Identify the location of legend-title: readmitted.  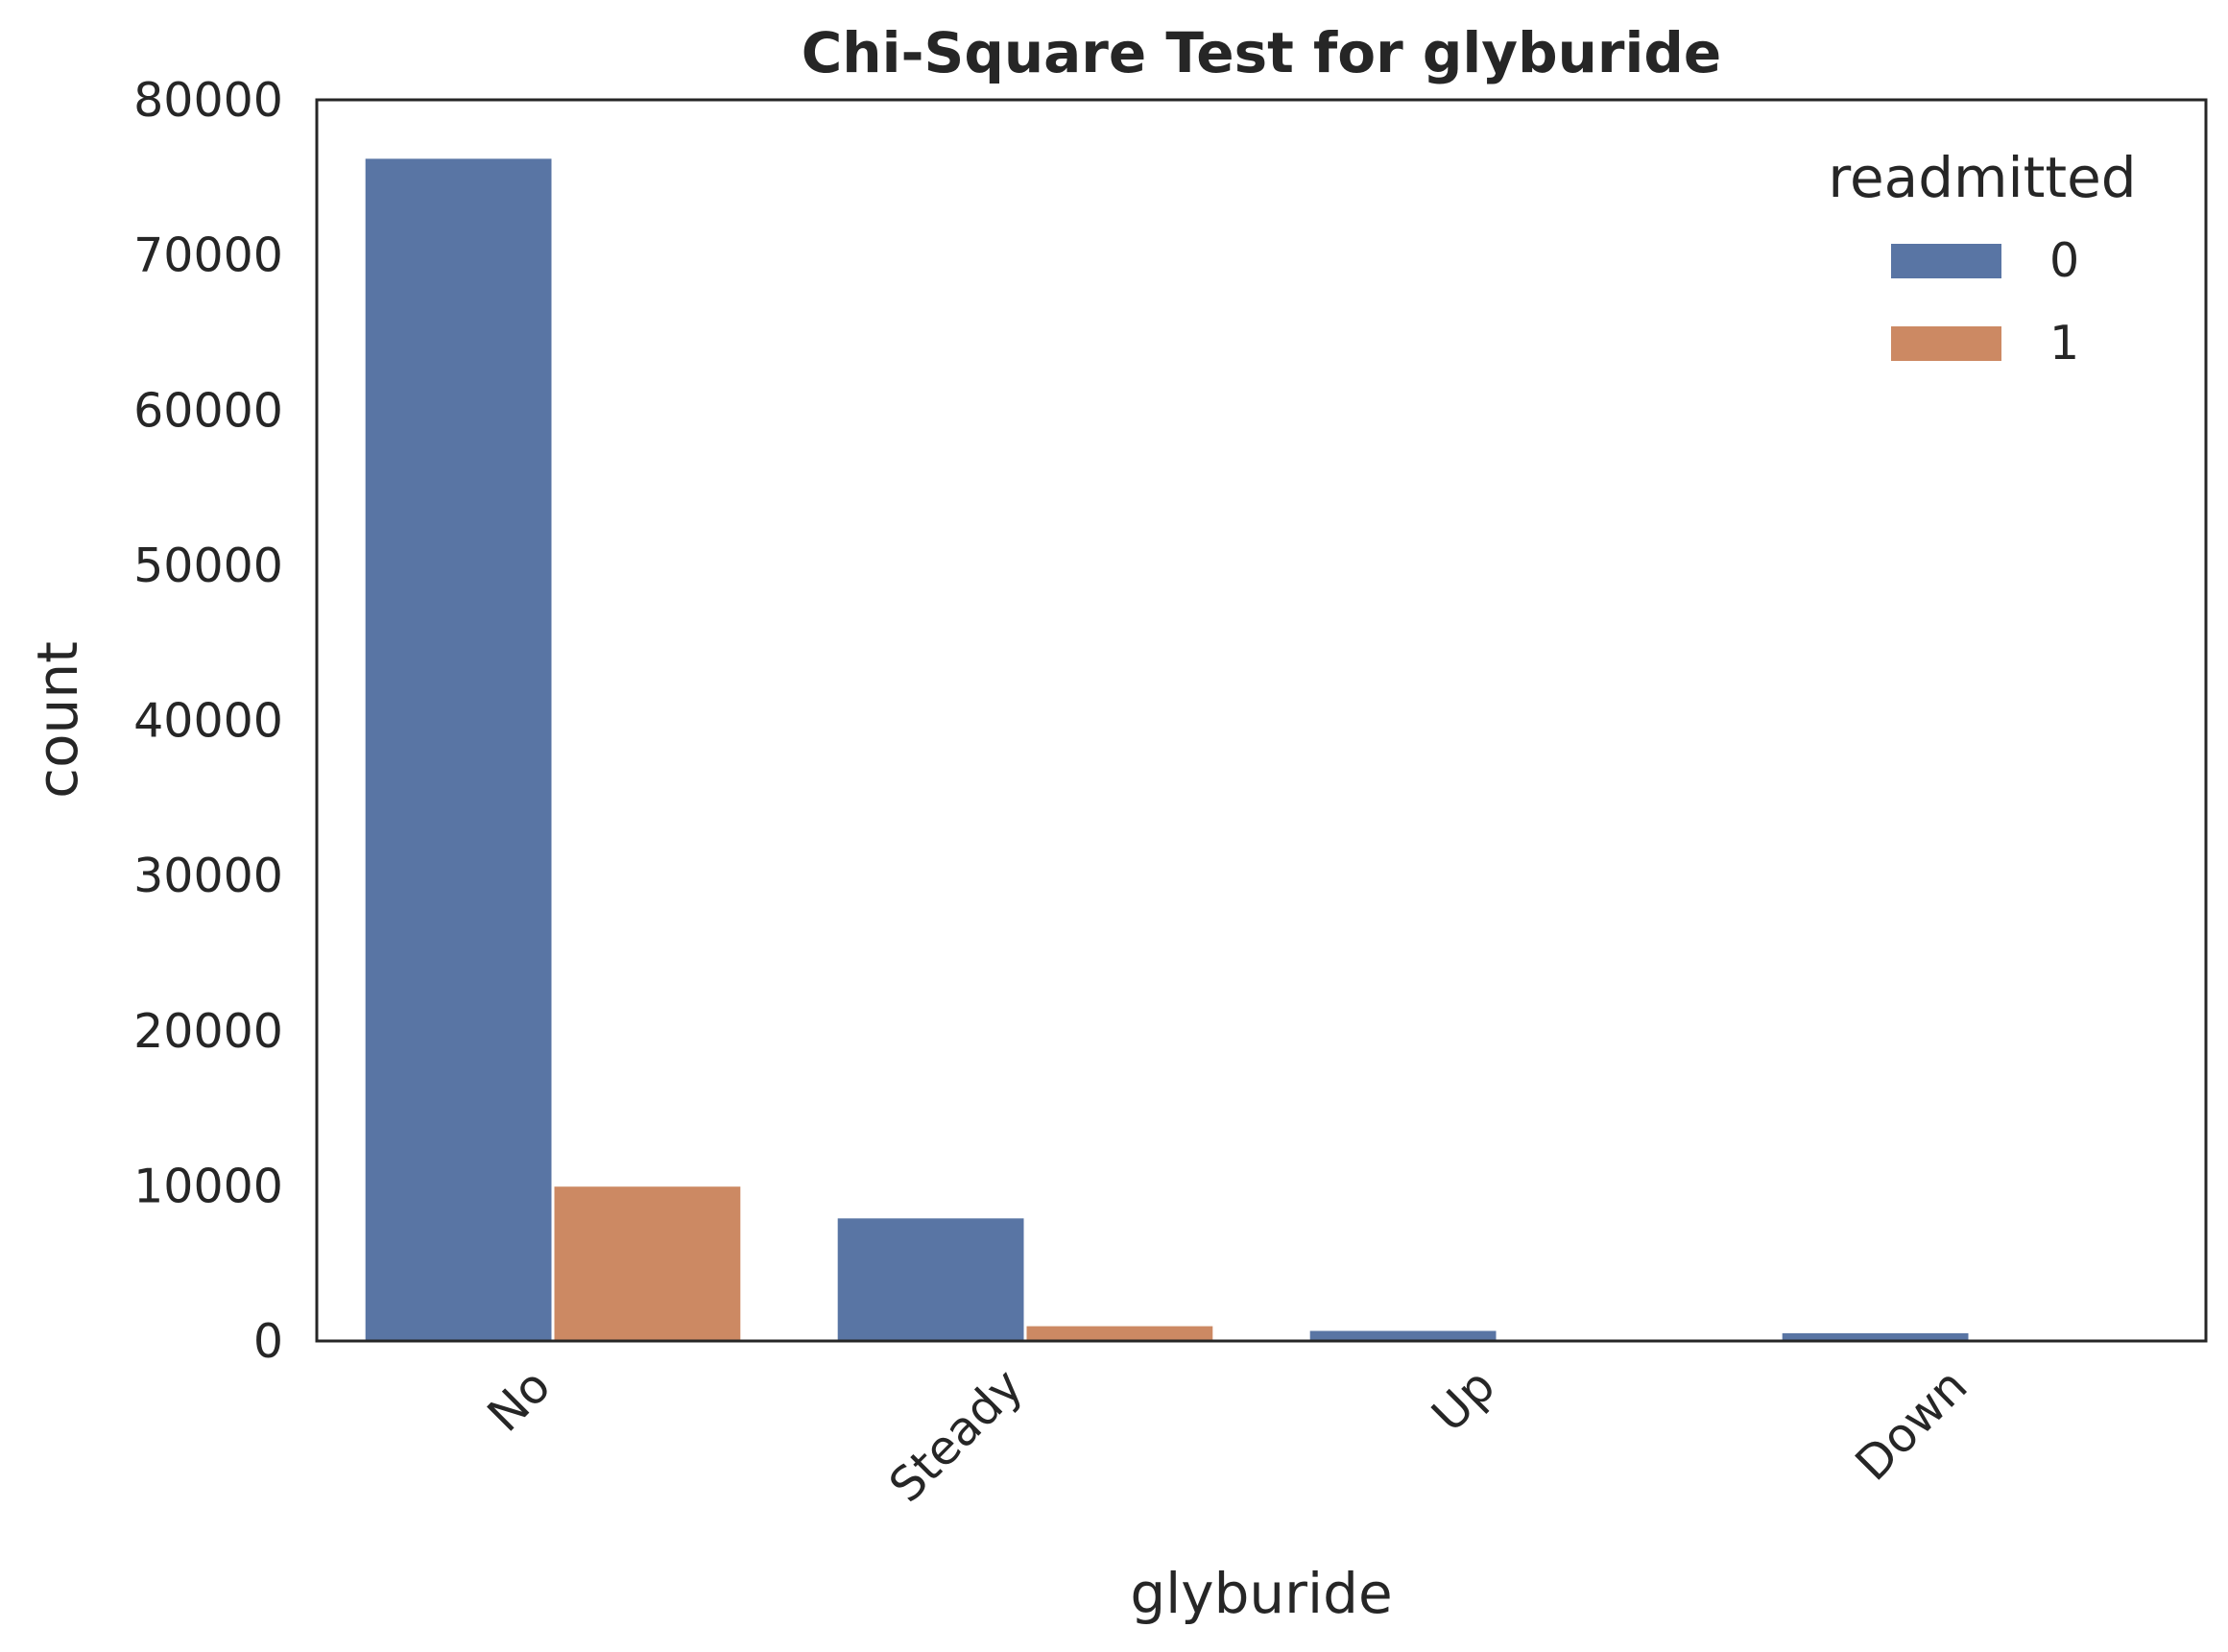
(1982, 177).